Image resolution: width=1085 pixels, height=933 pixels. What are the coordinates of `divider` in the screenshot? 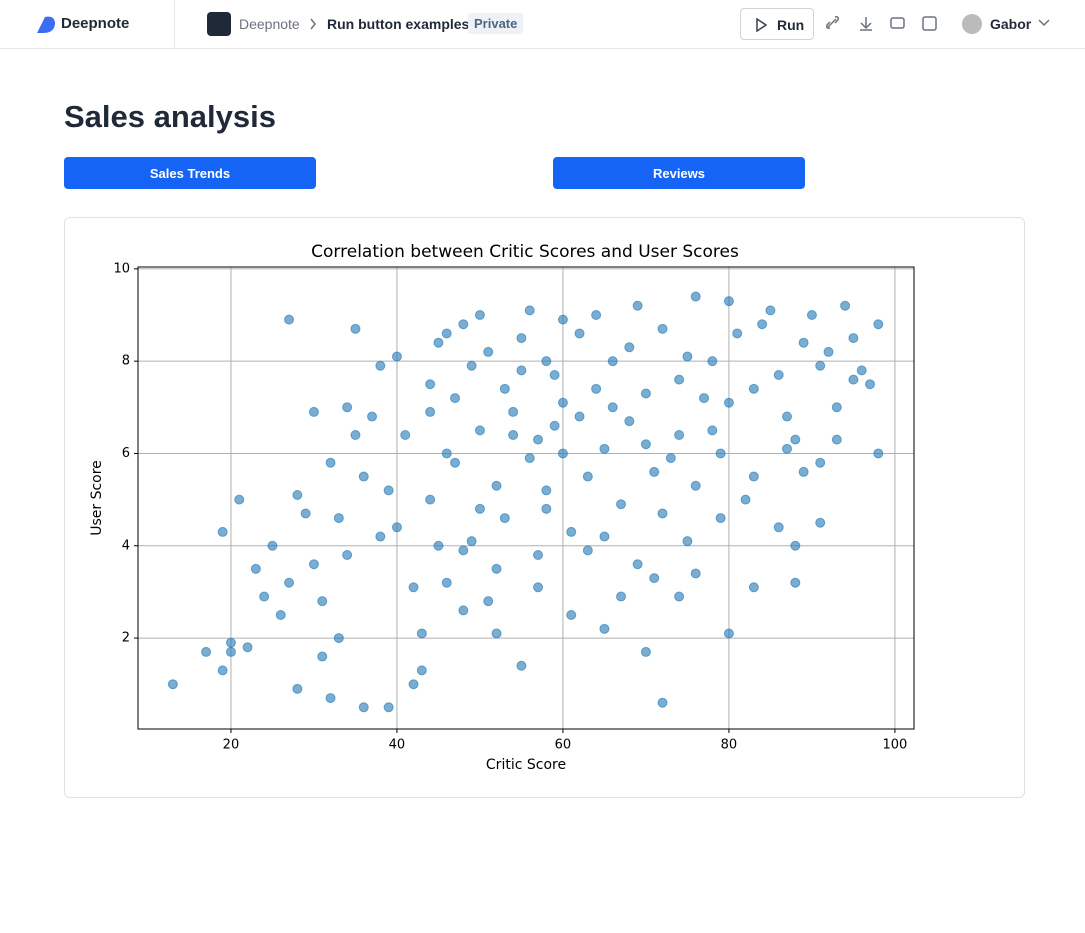 It's located at (174, 24).